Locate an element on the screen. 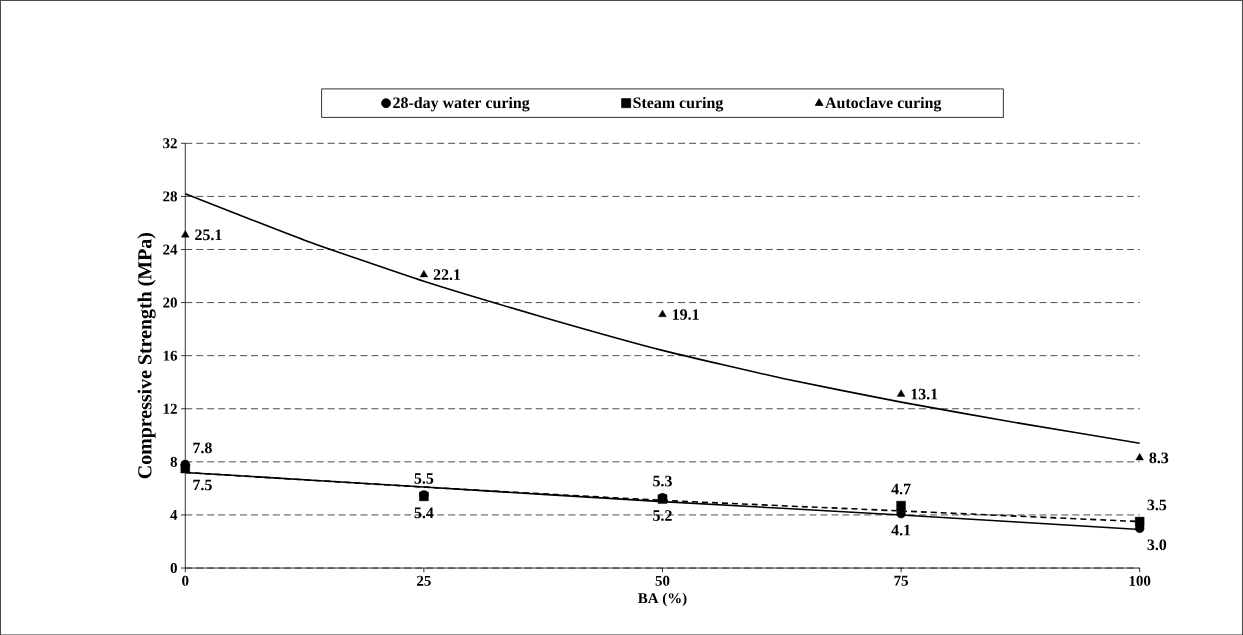 The width and height of the screenshot is (1243, 635). data-label: 25.1 is located at coordinates (208, 235).